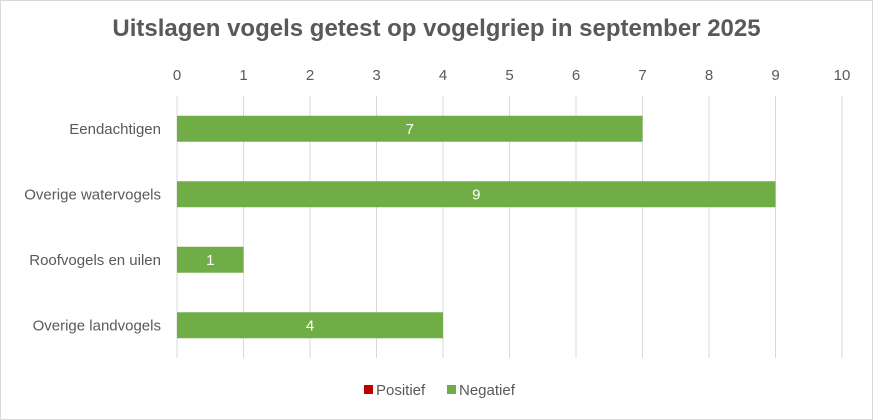 The height and width of the screenshot is (420, 873). I want to click on data-label: 9, so click(476, 194).